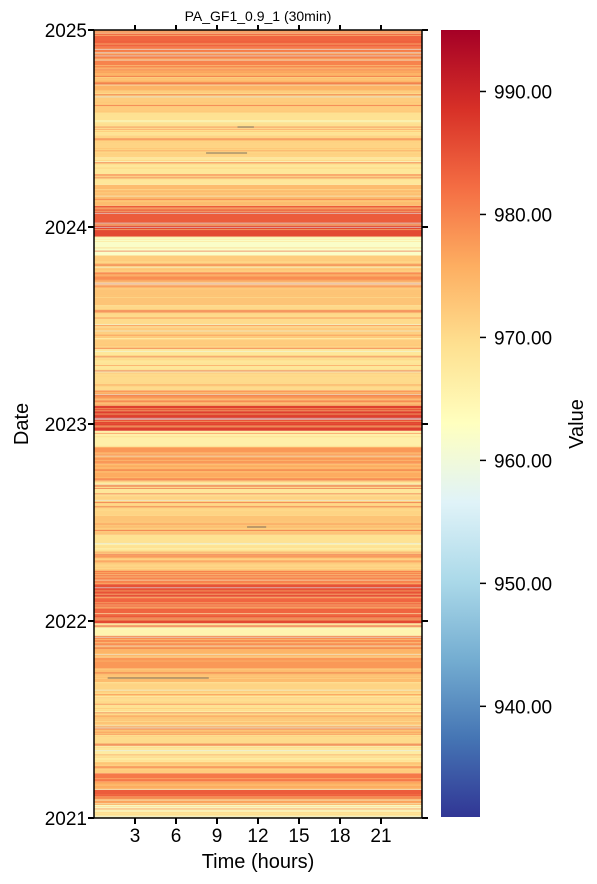 The image size is (597, 884). I want to click on x-tick-label: 9, so click(217, 836).